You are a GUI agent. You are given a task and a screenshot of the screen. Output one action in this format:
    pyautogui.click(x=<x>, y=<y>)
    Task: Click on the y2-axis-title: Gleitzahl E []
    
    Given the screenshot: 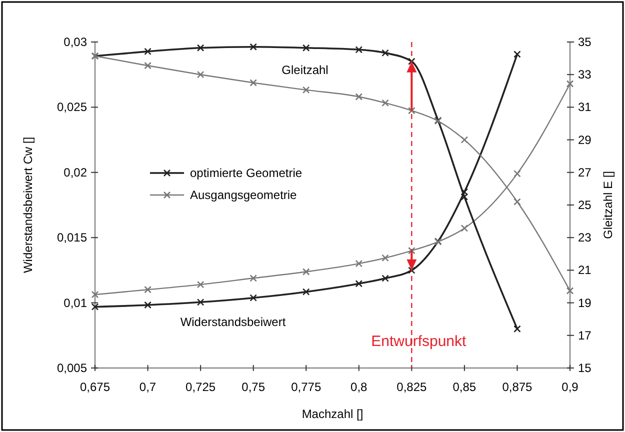 What is the action you would take?
    pyautogui.click(x=608, y=205)
    